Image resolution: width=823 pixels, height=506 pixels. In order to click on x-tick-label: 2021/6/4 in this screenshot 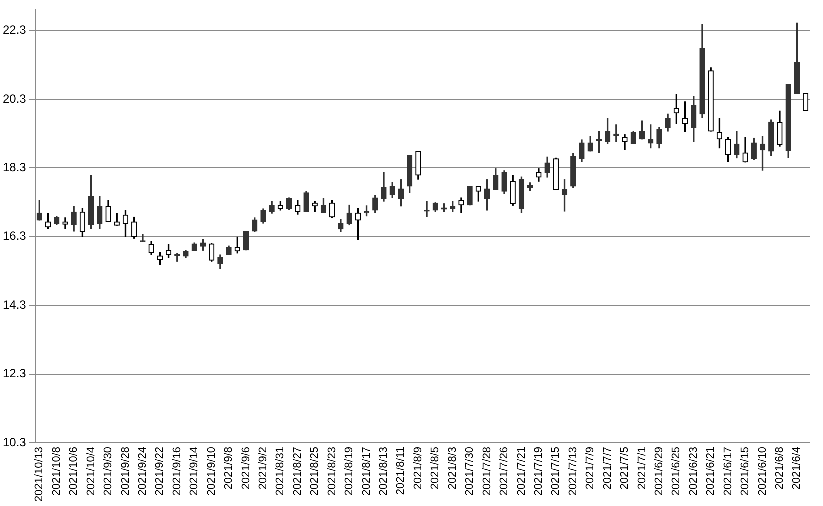, I will do `click(797, 468)`.